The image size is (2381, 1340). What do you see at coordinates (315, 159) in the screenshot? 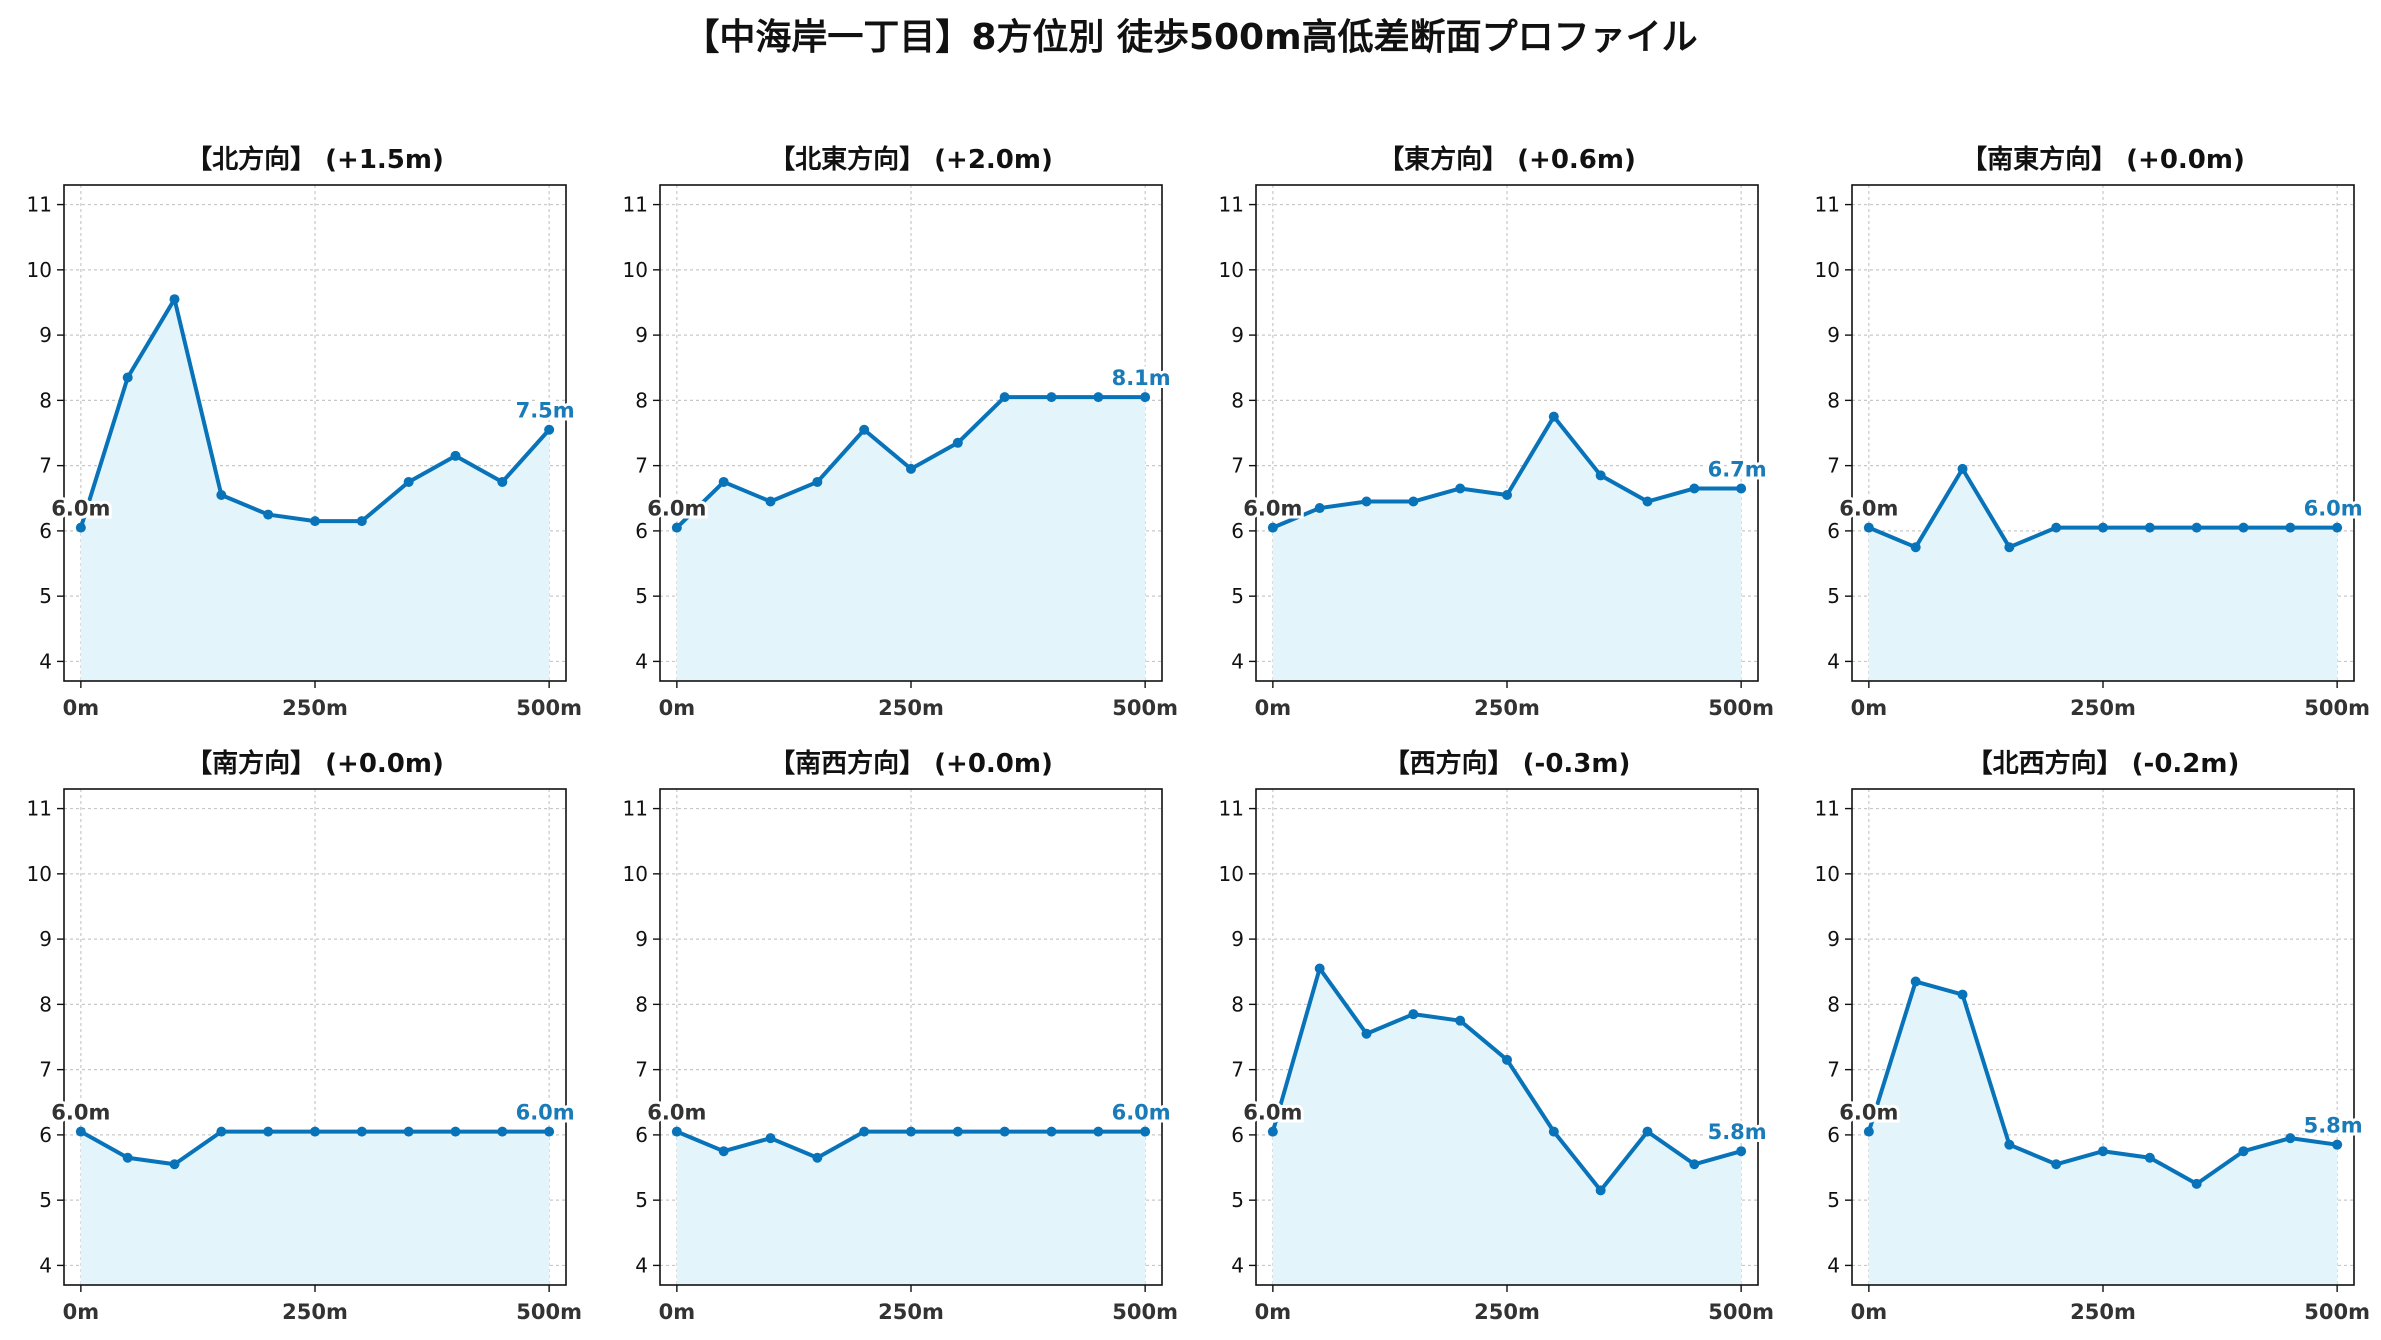
I see `panel-title: 【北方向】 (+1.5m)` at bounding box center [315, 159].